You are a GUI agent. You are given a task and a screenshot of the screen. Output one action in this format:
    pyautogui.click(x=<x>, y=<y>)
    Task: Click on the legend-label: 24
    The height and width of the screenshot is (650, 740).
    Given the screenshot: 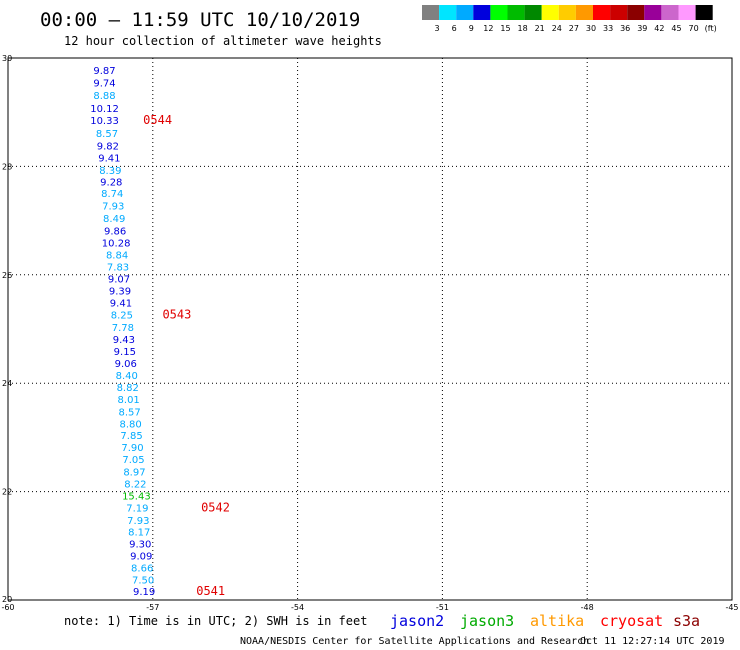 What is the action you would take?
    pyautogui.click(x=557, y=28)
    